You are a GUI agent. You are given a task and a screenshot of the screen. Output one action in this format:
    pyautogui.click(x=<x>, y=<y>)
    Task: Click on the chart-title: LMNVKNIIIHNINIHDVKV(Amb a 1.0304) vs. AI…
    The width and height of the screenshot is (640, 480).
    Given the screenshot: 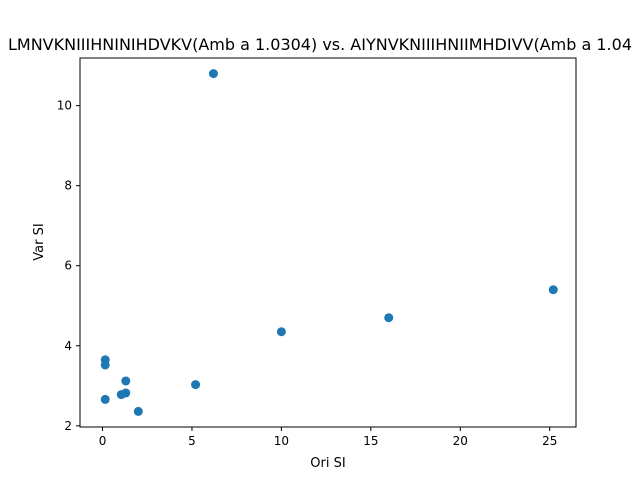 What is the action you would take?
    pyautogui.click(x=320, y=44)
    